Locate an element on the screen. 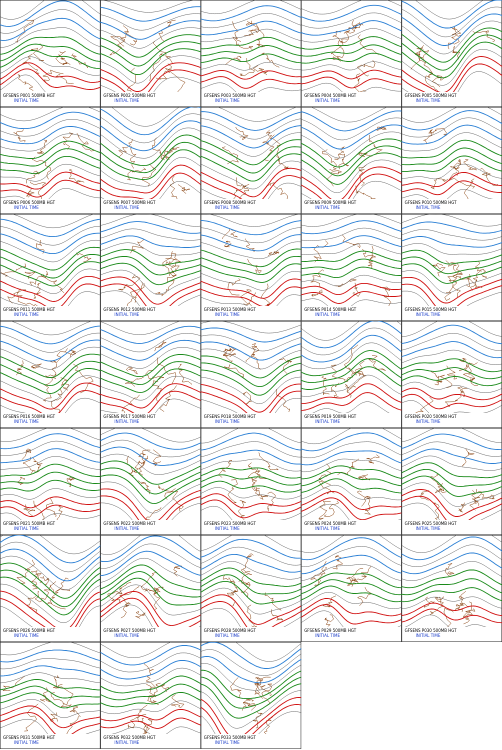 Image resolution: width=502 pixels, height=750 pixels. panel-caption: GFSENS P033 500MB HGT is located at coordinates (230, 737).